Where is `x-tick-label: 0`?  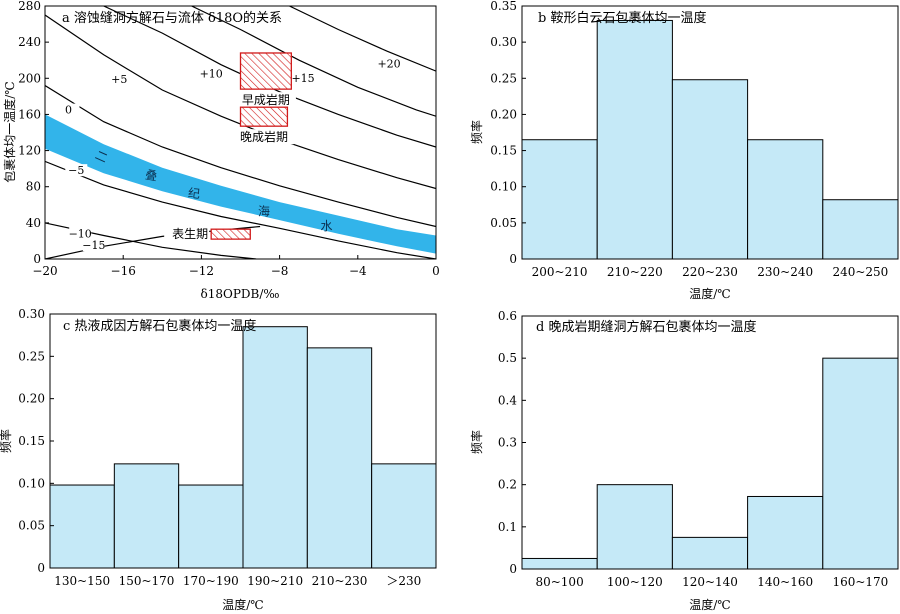 x-tick-label: 0 is located at coordinates (436, 271).